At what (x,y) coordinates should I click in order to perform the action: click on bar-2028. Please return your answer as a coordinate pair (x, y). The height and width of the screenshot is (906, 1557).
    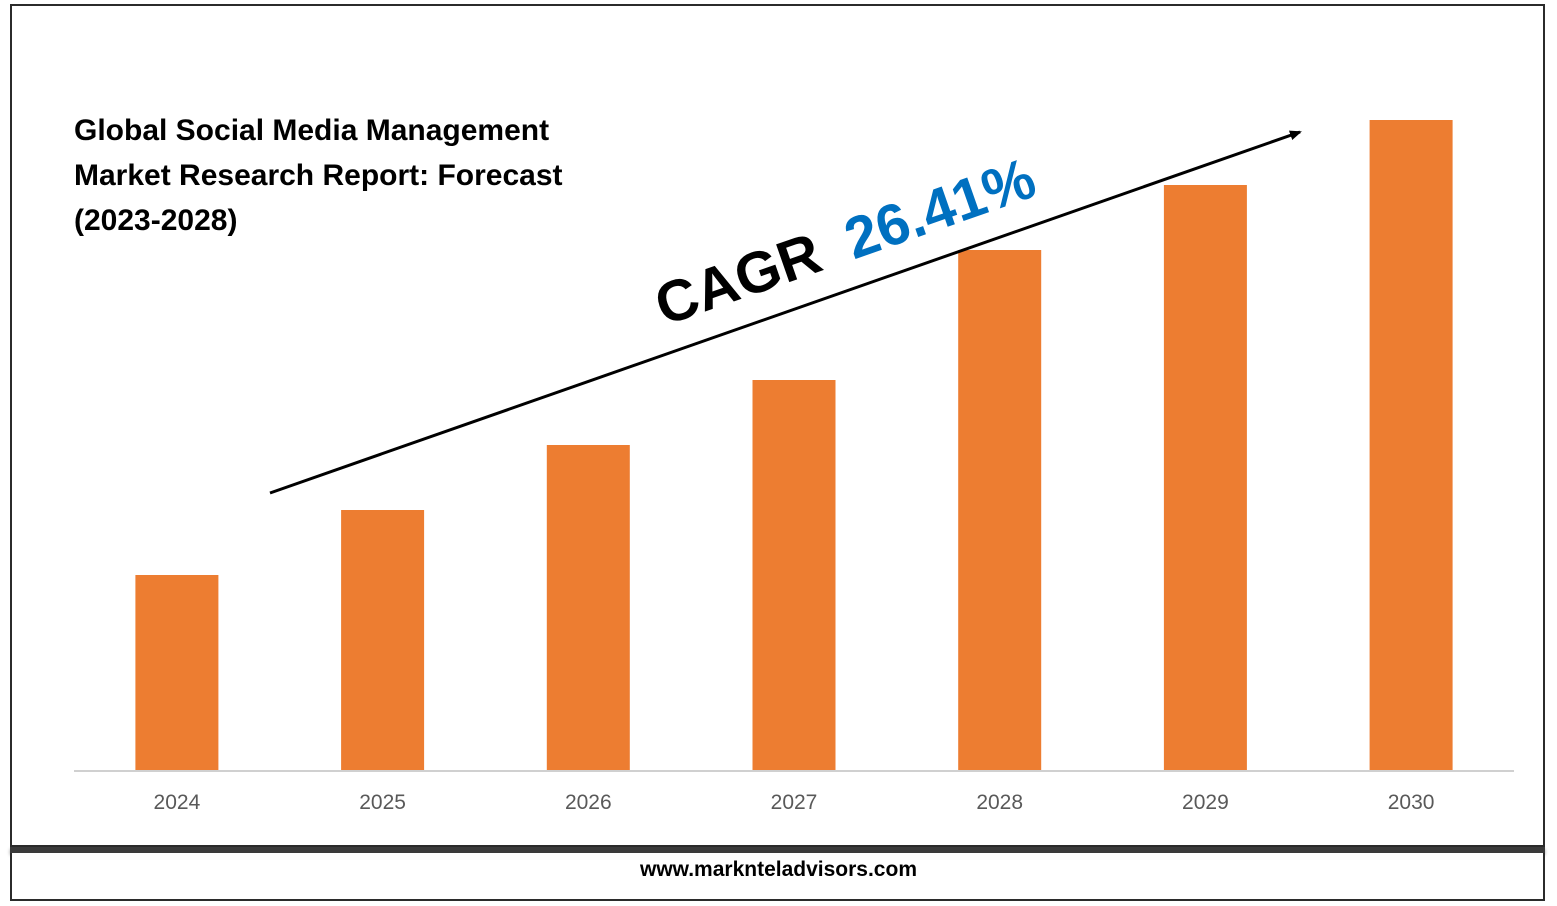
    Looking at the image, I should click on (1000, 510).